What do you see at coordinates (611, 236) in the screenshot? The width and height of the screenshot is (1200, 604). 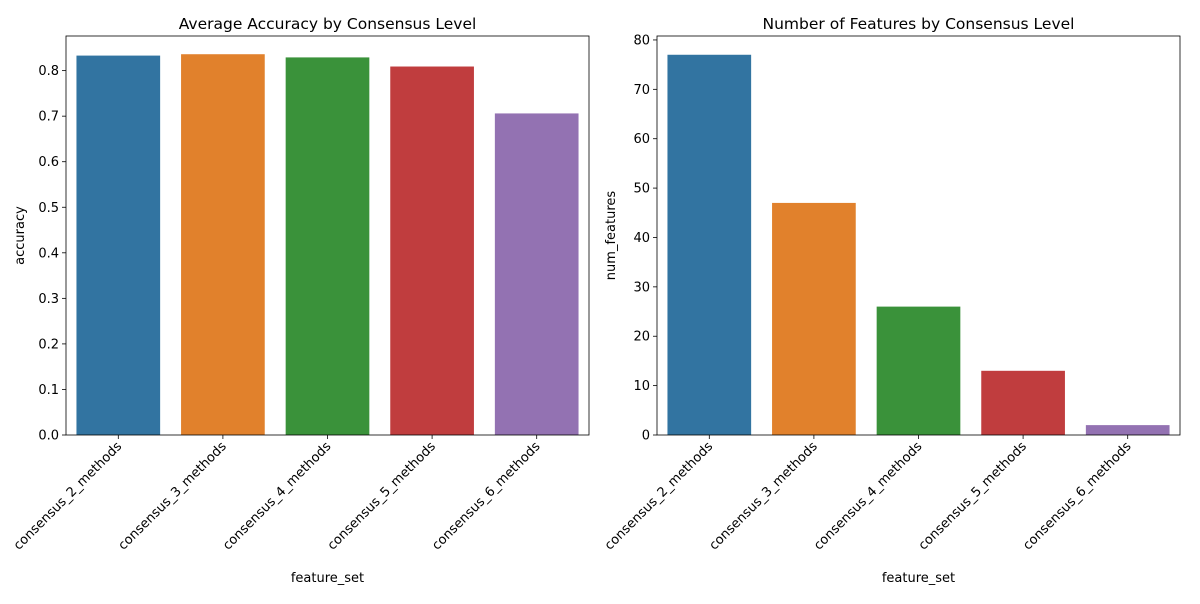 I see `y-axis-label: num_features` at bounding box center [611, 236].